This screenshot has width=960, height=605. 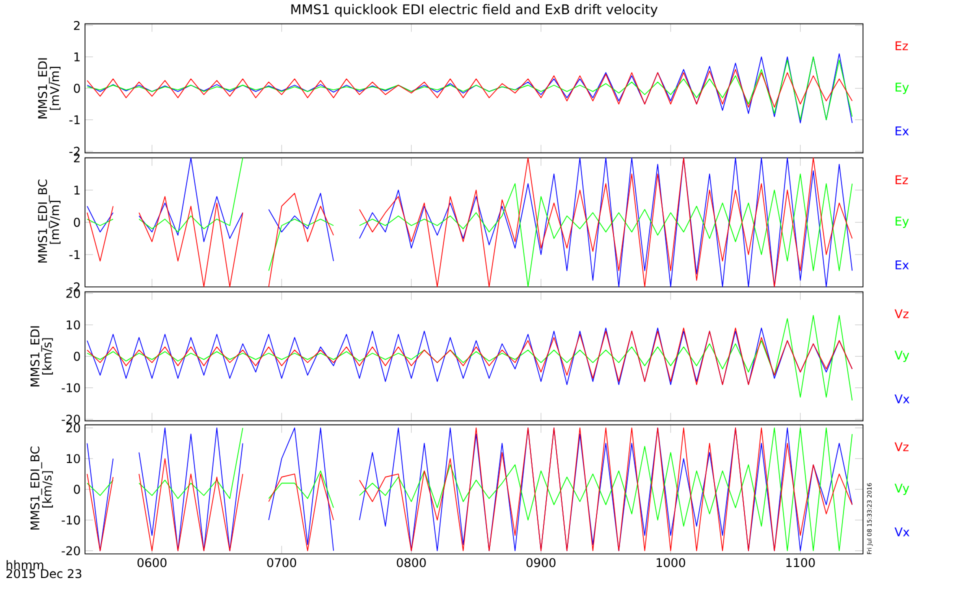 What do you see at coordinates (671, 563) in the screenshot?
I see `x-tick-label: 1000` at bounding box center [671, 563].